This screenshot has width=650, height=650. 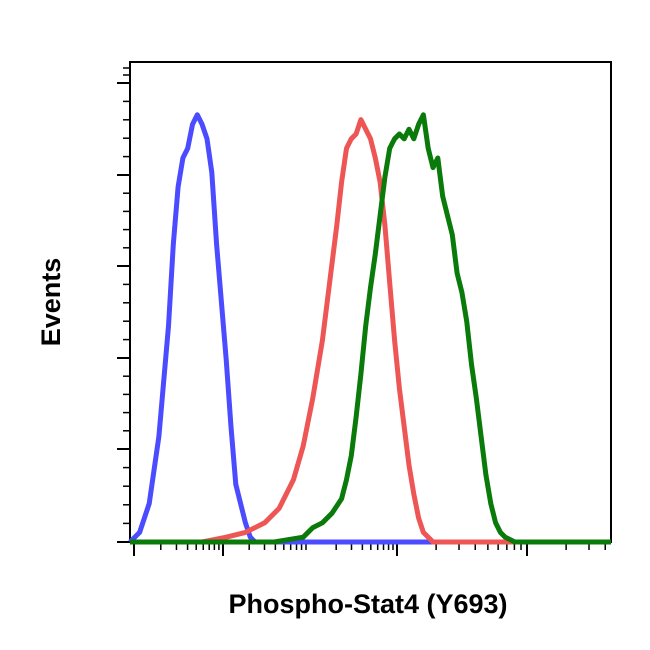 I want to click on y-axis-ticks, so click(x=123, y=305).